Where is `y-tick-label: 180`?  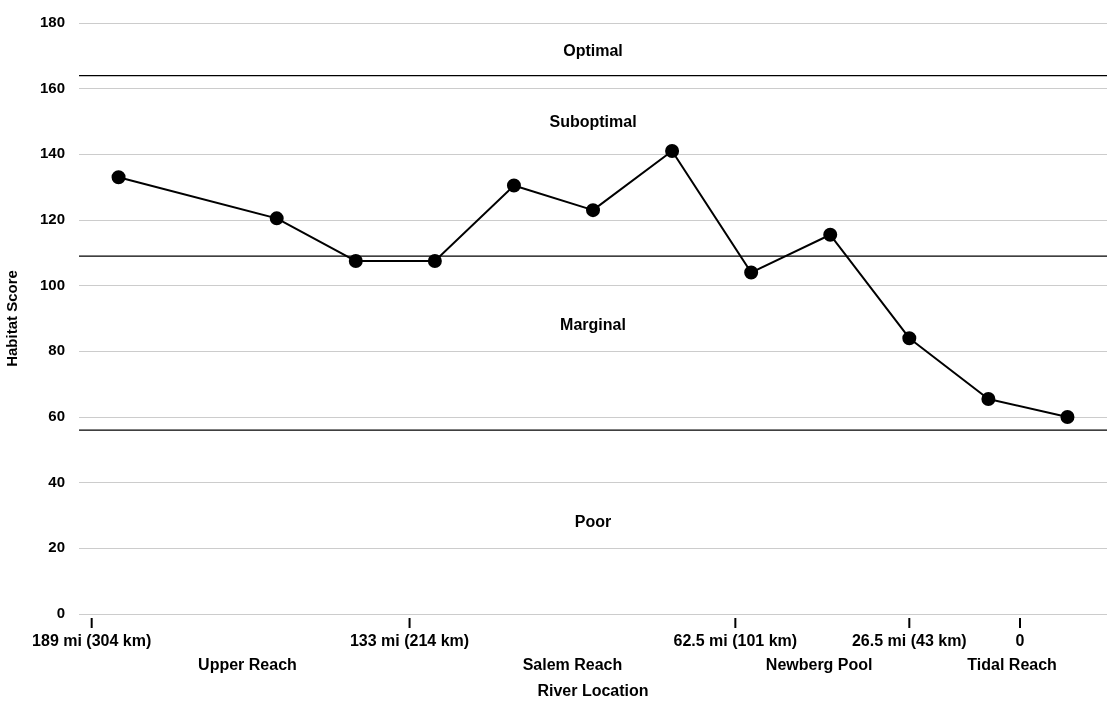
y-tick-label: 180 is located at coordinates (53, 22).